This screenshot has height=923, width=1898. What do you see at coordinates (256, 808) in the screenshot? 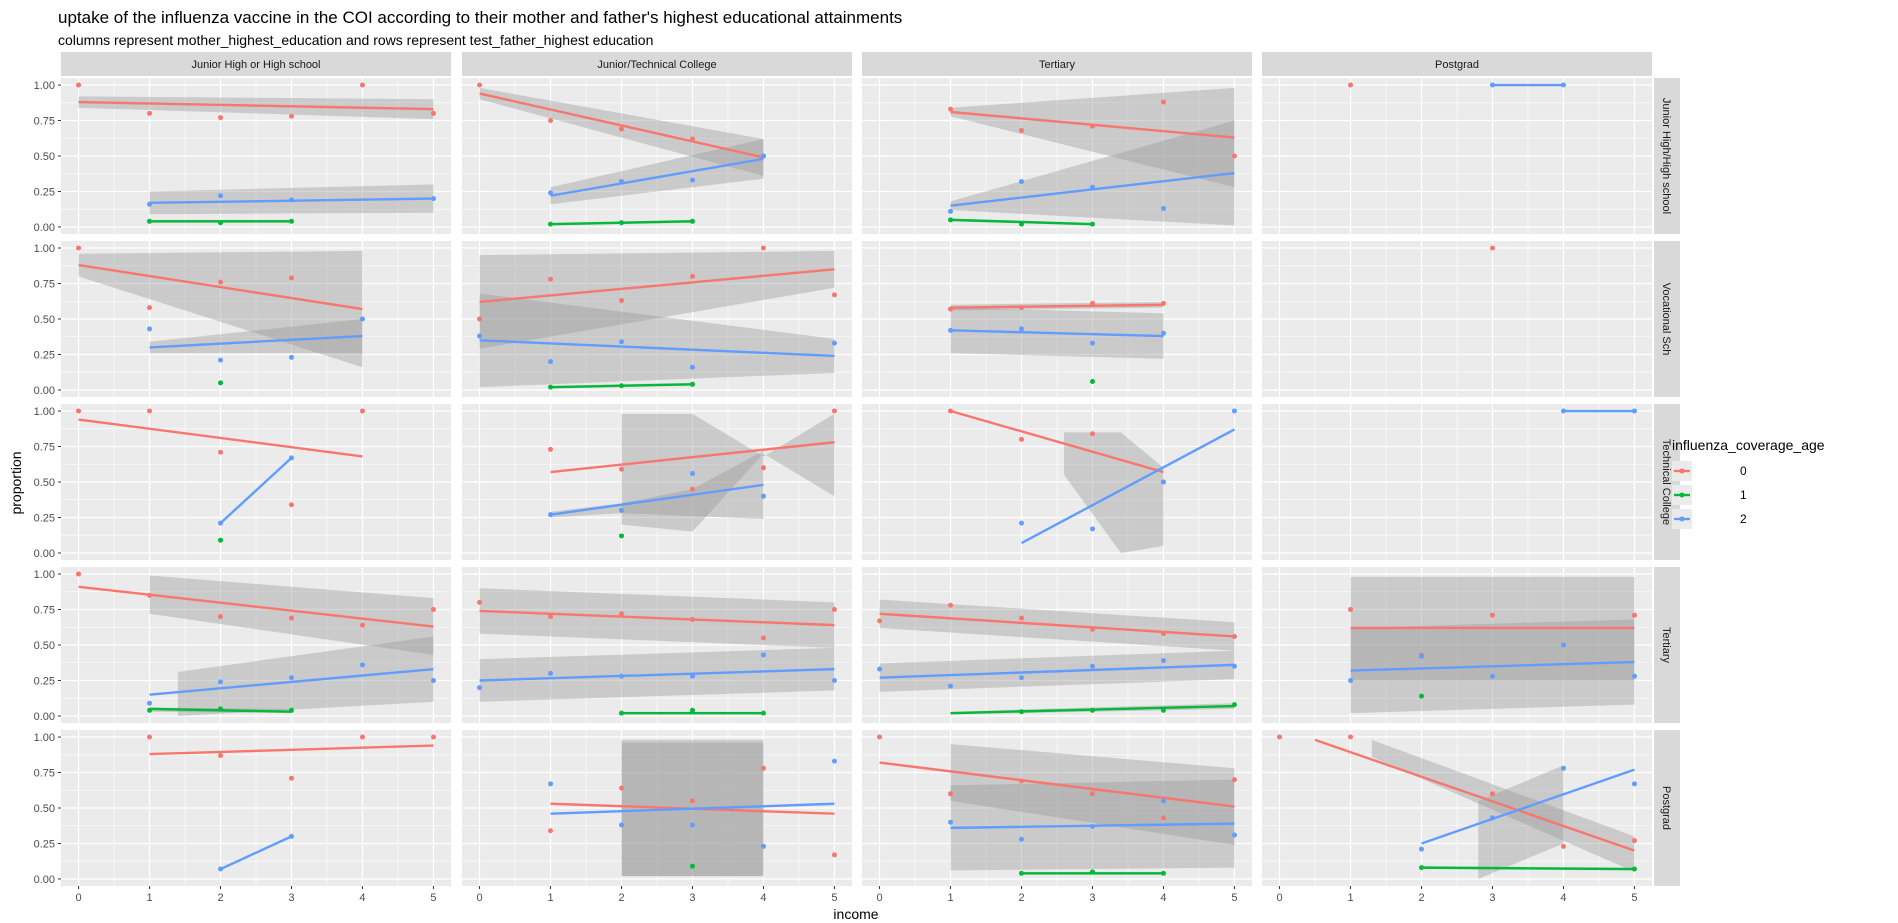
I see `facet-panel-r4-c0` at bounding box center [256, 808].